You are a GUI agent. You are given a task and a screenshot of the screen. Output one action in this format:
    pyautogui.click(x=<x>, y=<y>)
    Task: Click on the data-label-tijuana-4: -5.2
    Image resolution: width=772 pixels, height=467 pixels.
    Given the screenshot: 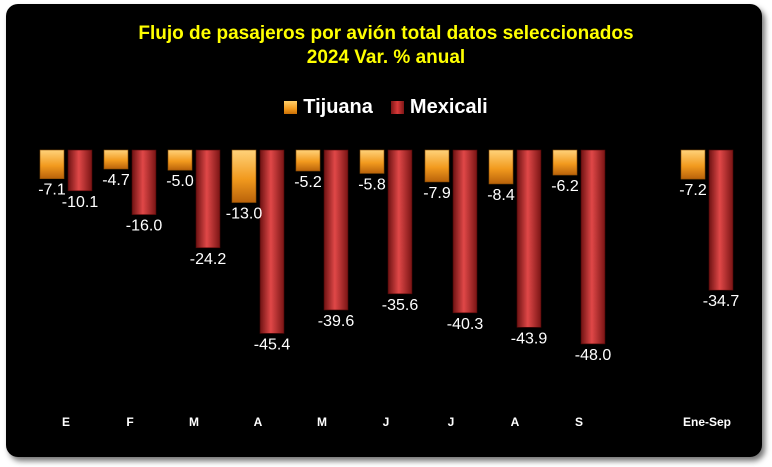 What is the action you would take?
    pyautogui.click(x=308, y=182)
    